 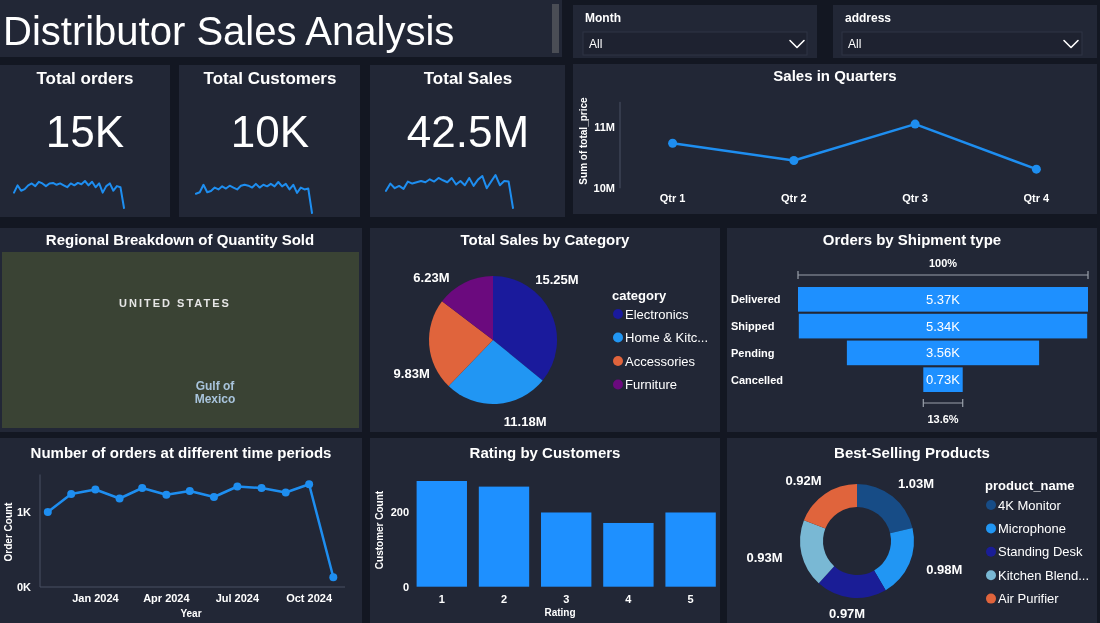 What do you see at coordinates (504, 599) in the screenshot?
I see `x-tick-label: 2` at bounding box center [504, 599].